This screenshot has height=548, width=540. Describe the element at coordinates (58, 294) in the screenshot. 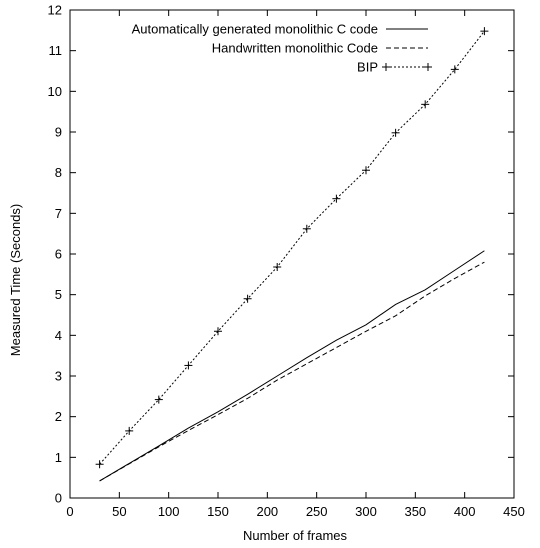

I see `y-tick-label: 5` at that location.